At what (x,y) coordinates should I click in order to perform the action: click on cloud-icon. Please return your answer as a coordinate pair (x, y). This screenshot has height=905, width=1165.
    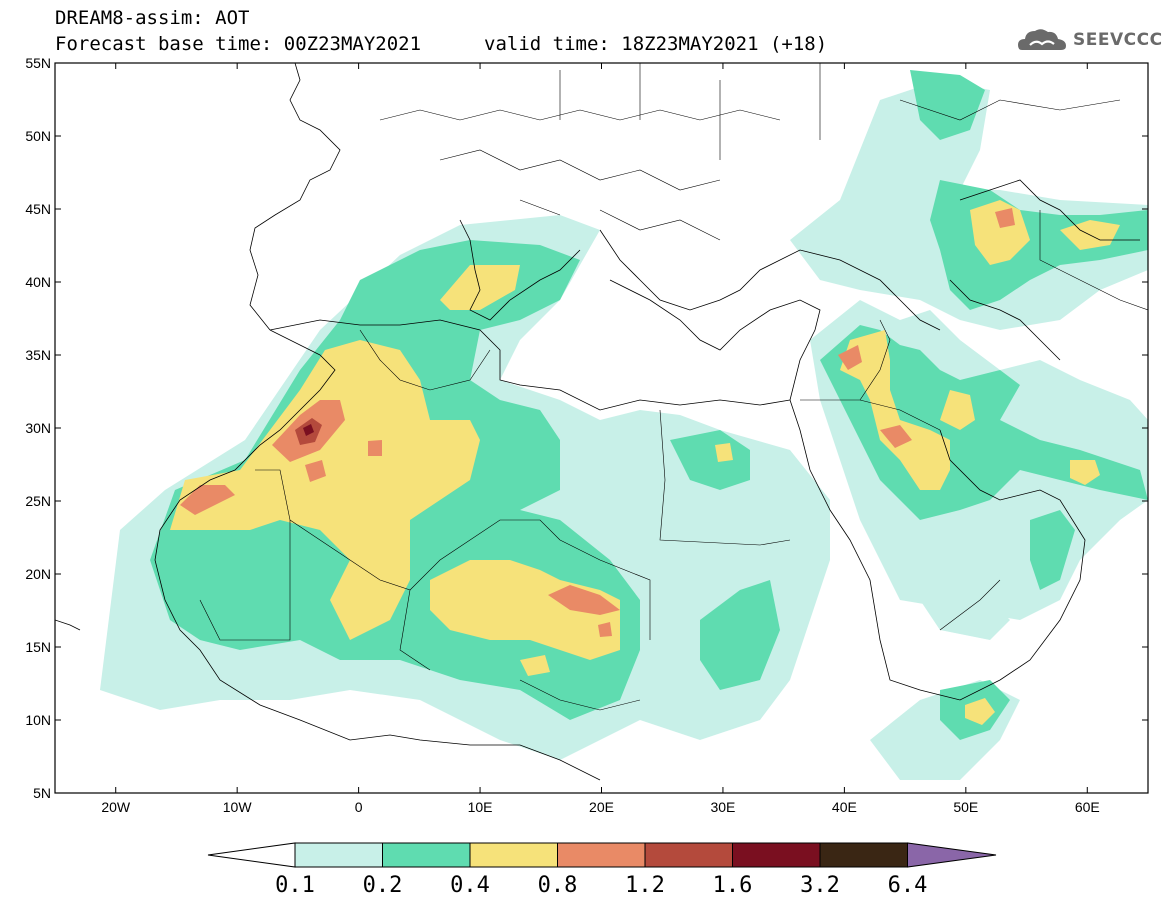
    Looking at the image, I should click on (1042, 39).